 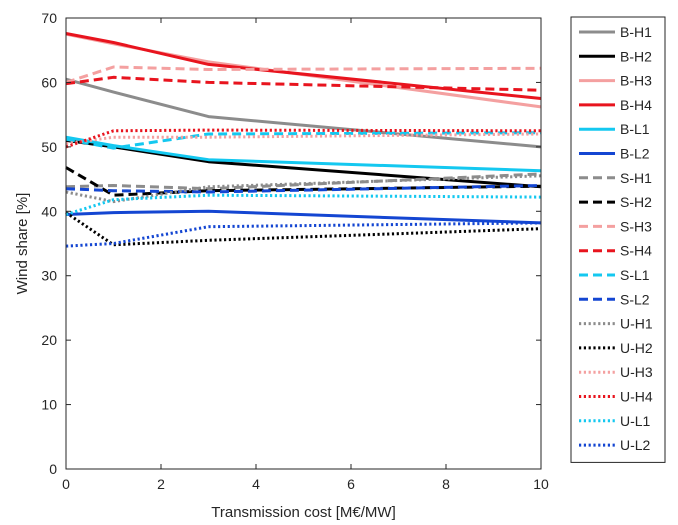 I want to click on legend-box, so click(x=618, y=239).